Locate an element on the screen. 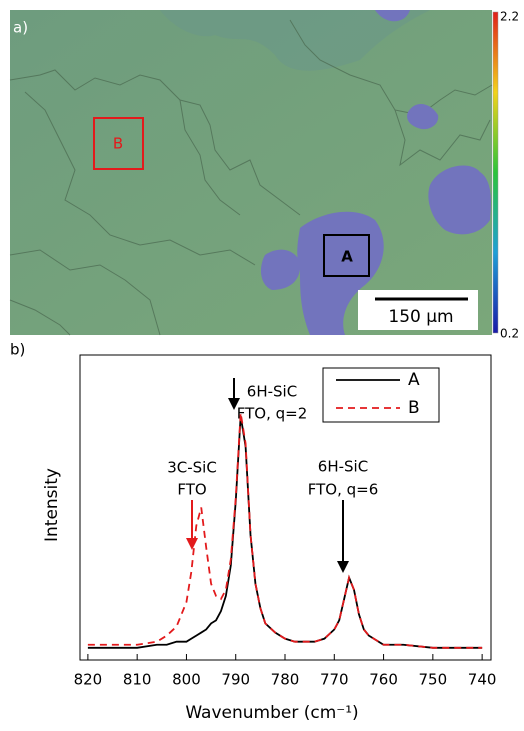  annotation: FTO, q=6 is located at coordinates (343, 490).